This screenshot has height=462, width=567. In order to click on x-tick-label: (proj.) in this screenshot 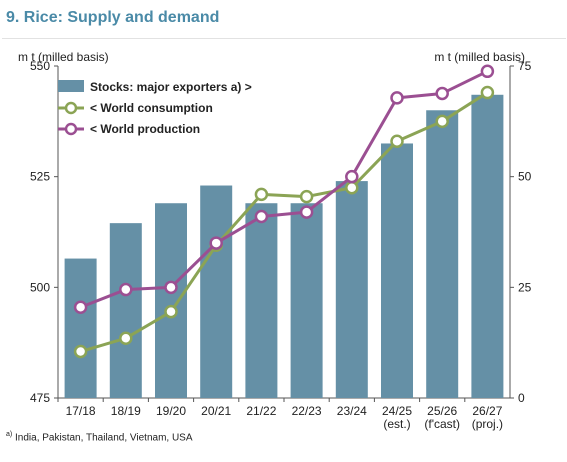, I will do `click(487, 424)`.